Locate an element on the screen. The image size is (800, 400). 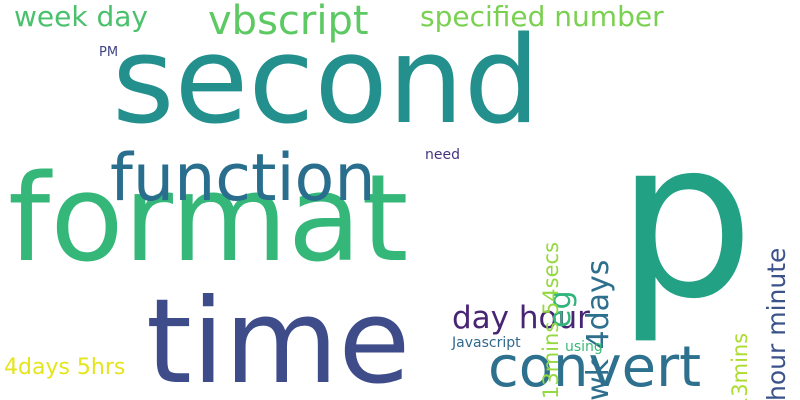
word-p: p is located at coordinates (685, 220).